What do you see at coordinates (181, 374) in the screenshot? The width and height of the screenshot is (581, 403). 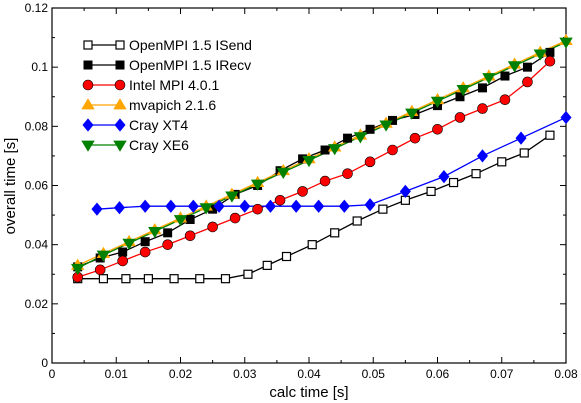 I see `x-tick-label: 0.02` at bounding box center [181, 374].